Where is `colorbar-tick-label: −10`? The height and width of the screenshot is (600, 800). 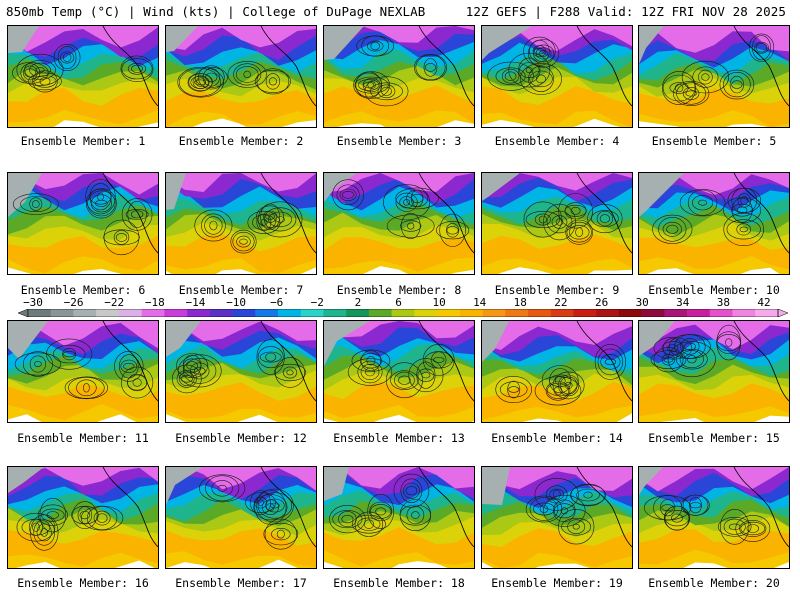 colorbar-tick-label: −10 is located at coordinates (236, 302).